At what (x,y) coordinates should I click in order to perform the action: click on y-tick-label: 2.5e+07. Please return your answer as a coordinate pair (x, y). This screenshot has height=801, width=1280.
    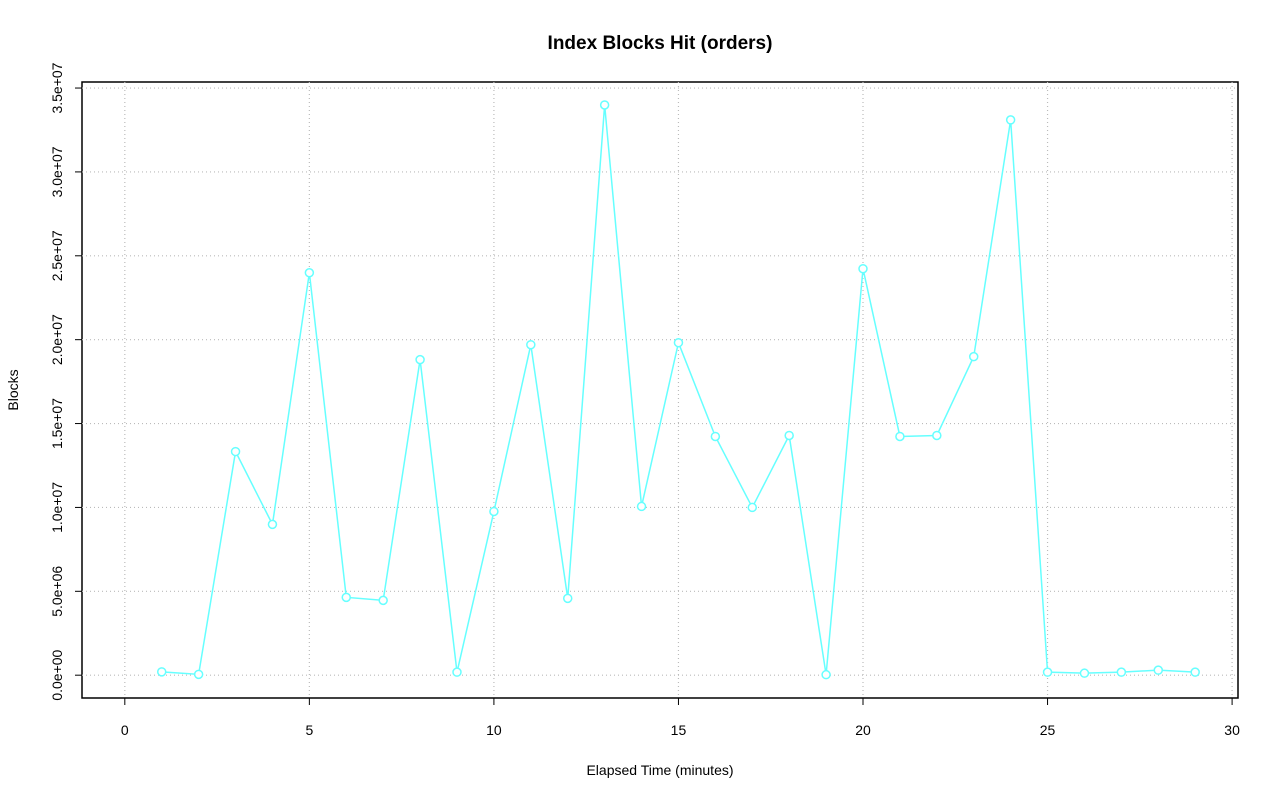
    Looking at the image, I should click on (57, 255).